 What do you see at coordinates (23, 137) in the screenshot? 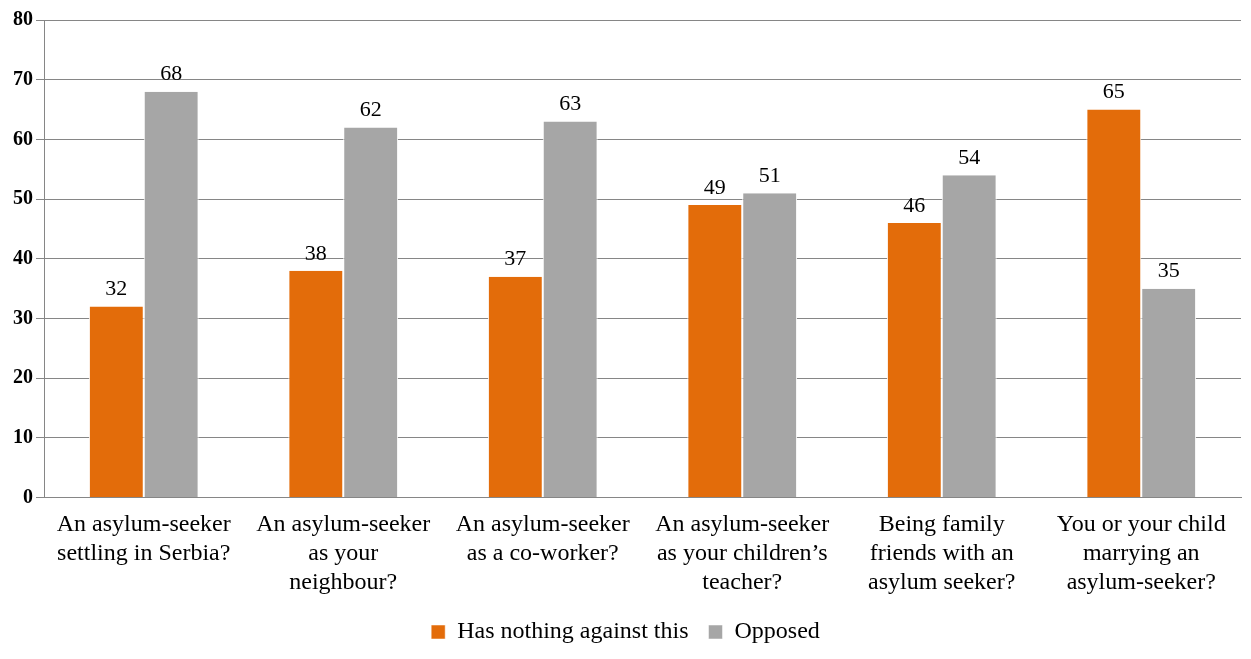
I see `y-tick-label: 60` at bounding box center [23, 137].